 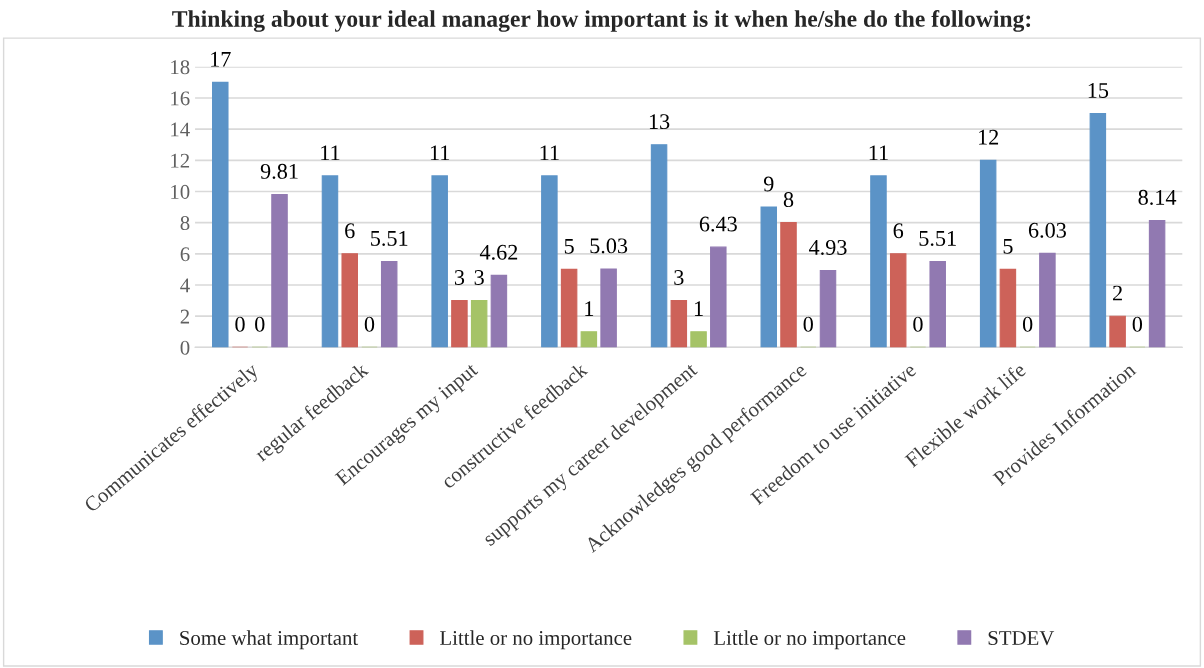 I want to click on data-label: 6.43, so click(x=718, y=224).